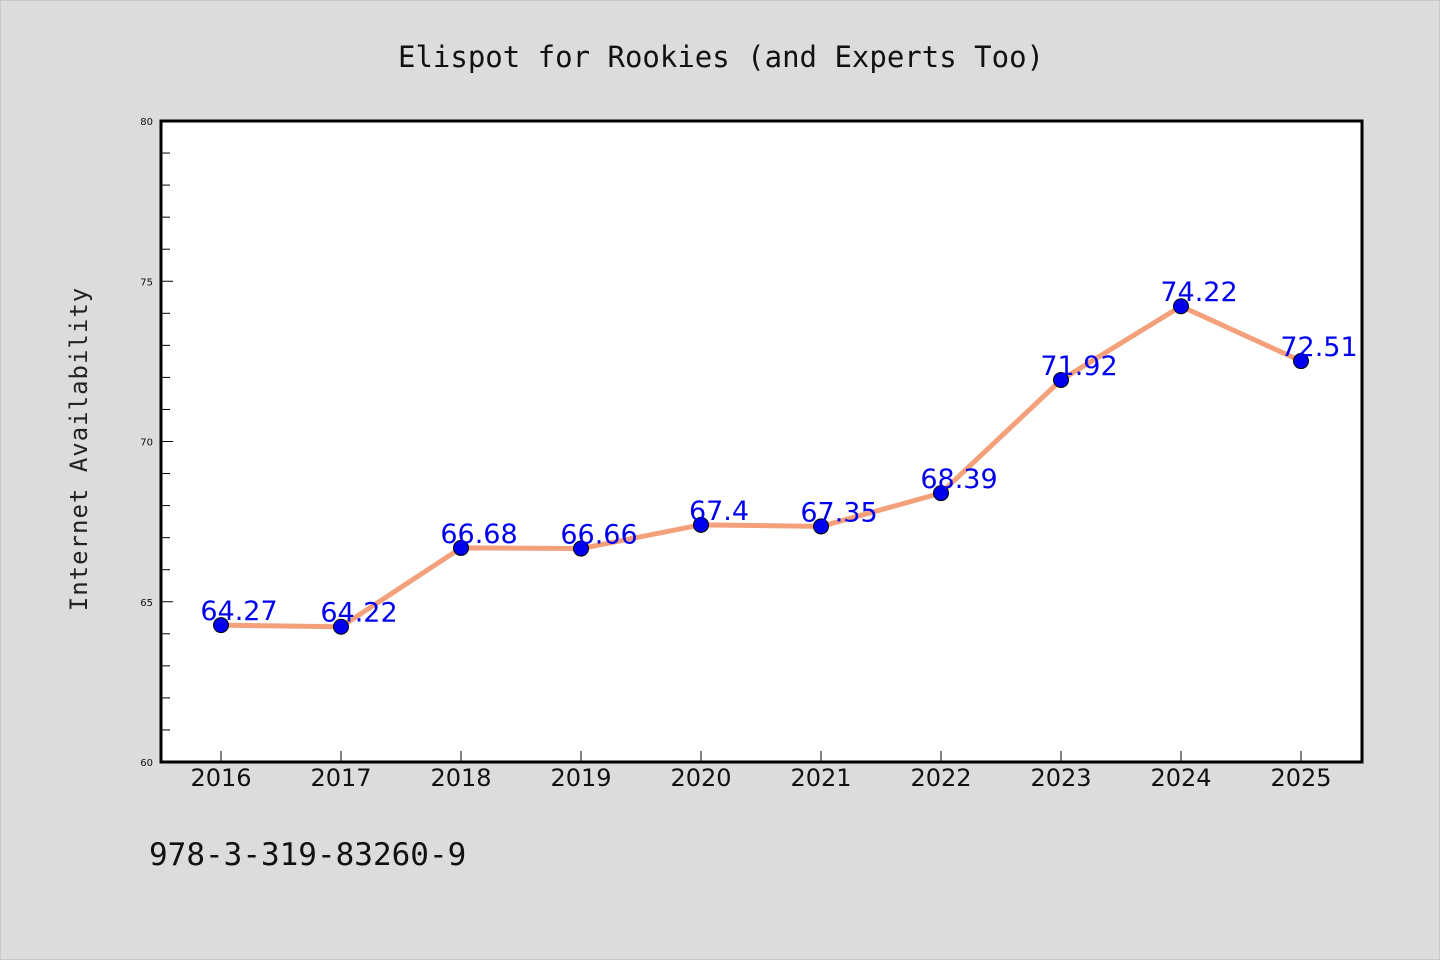  I want to click on y-axis-label: Internet Availability, so click(79, 449).